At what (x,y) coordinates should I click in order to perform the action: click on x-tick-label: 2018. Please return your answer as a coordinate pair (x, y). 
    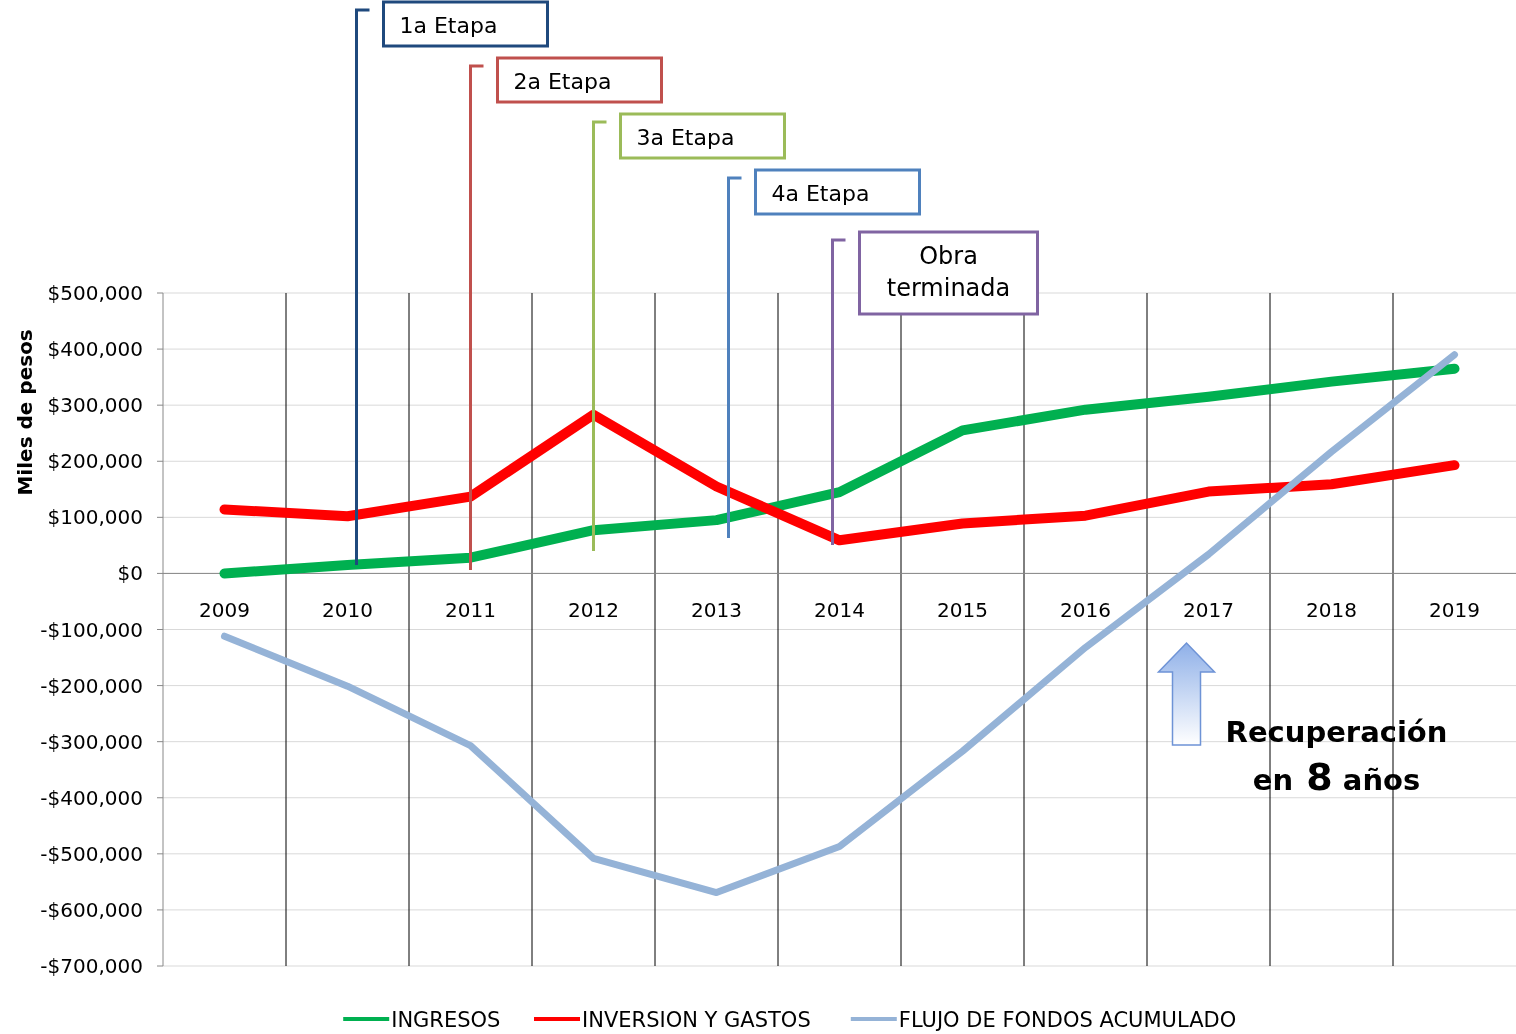
    Looking at the image, I should click on (1331, 610).